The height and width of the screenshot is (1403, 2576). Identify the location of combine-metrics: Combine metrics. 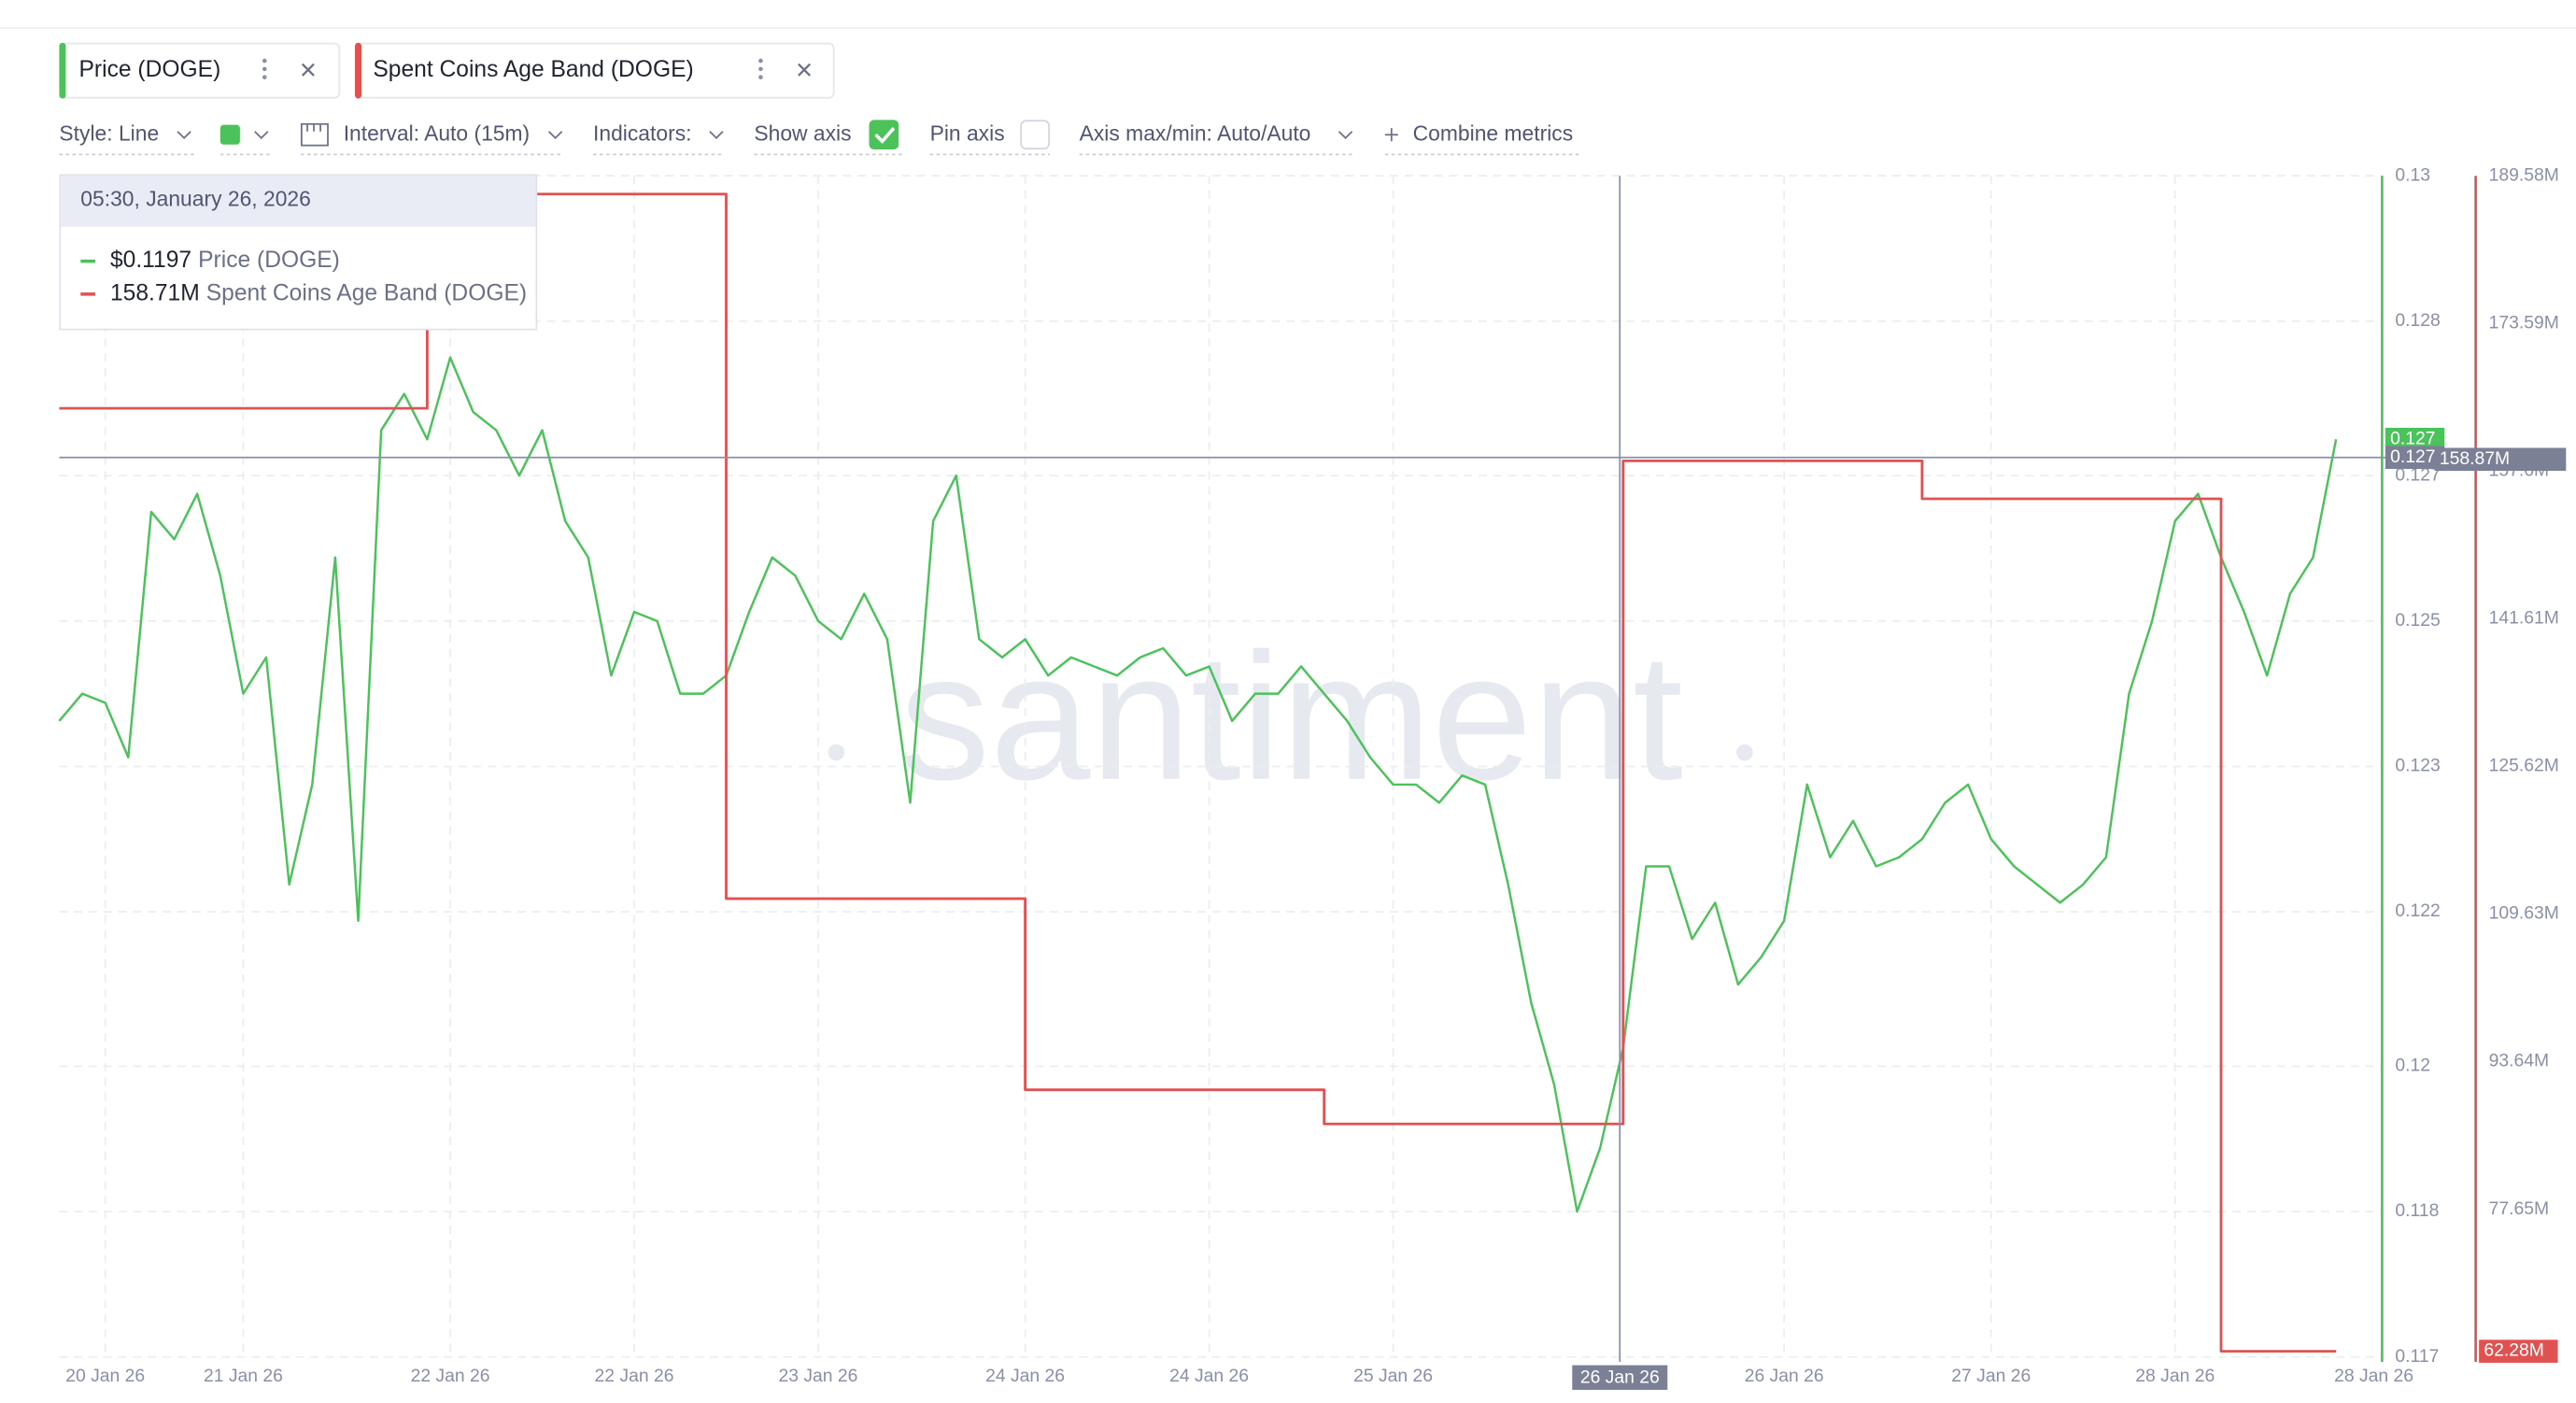
(1493, 132).